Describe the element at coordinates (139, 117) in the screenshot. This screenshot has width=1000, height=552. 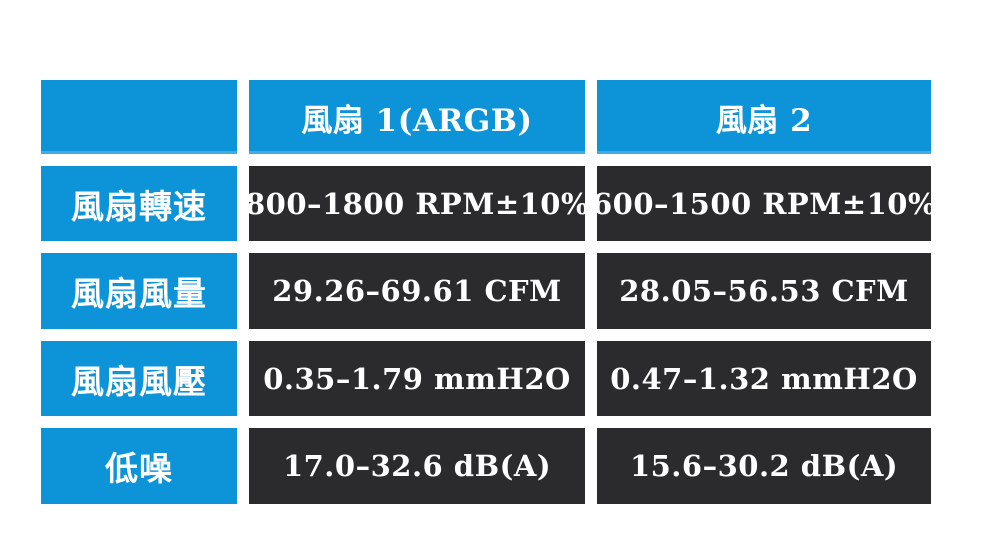
I see `header-cell-empty` at that location.